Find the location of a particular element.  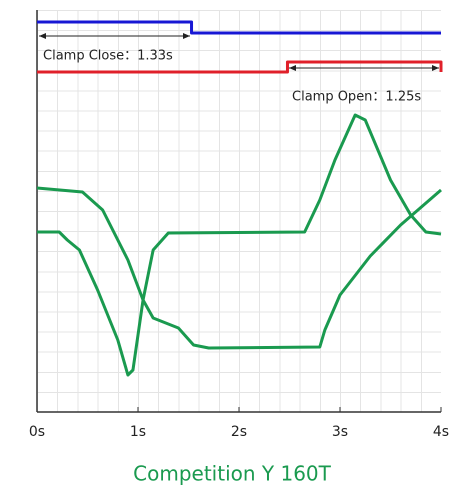

annotation: Clamp Open：1.25s is located at coordinates (356, 97).